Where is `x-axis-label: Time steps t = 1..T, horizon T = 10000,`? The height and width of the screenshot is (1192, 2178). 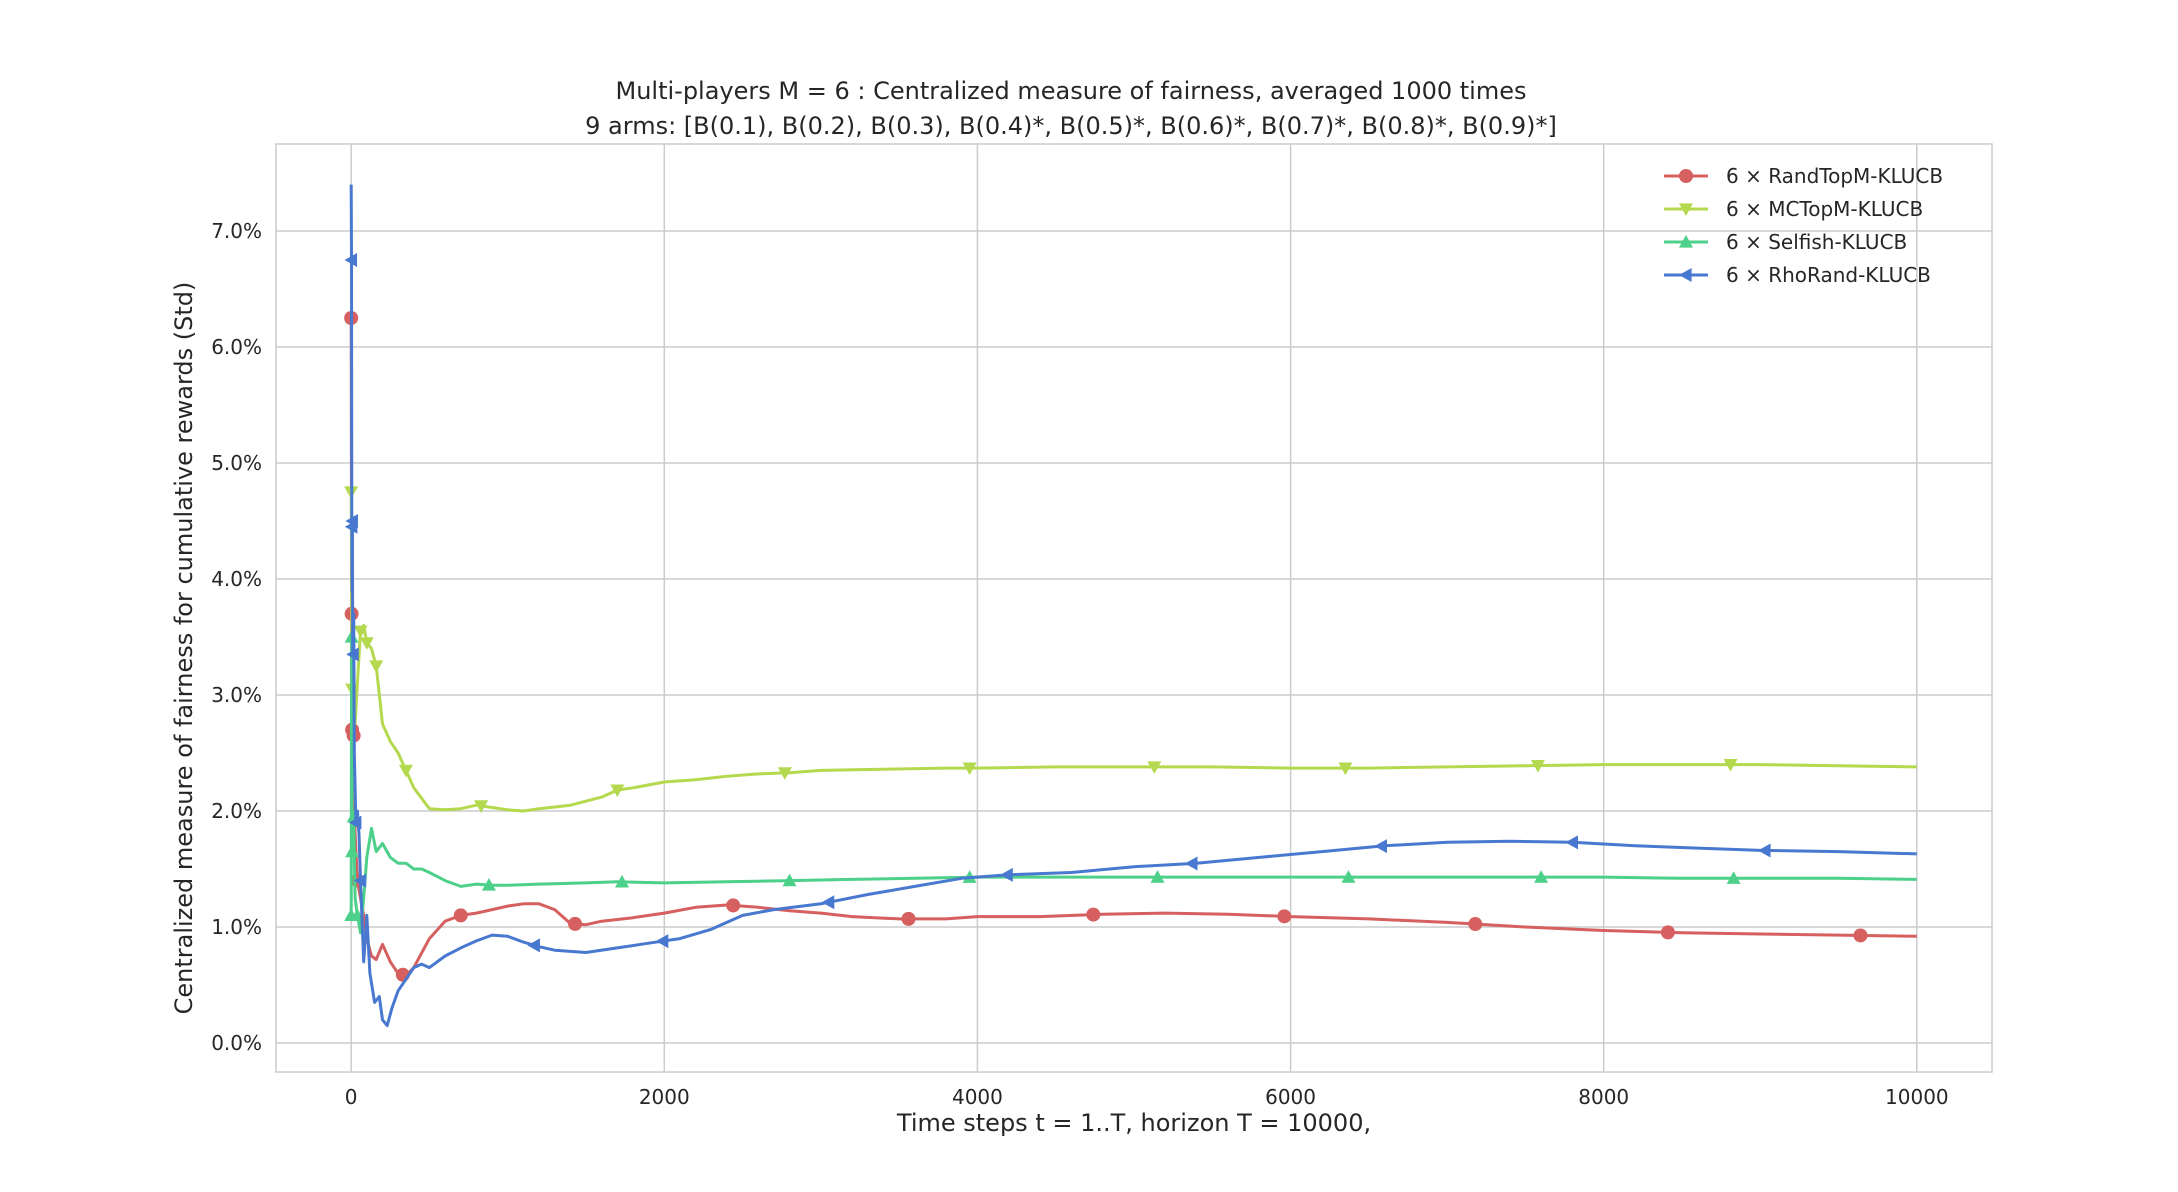 x-axis-label: Time steps t = 1..T, horizon T = 10000, is located at coordinates (1133, 1123).